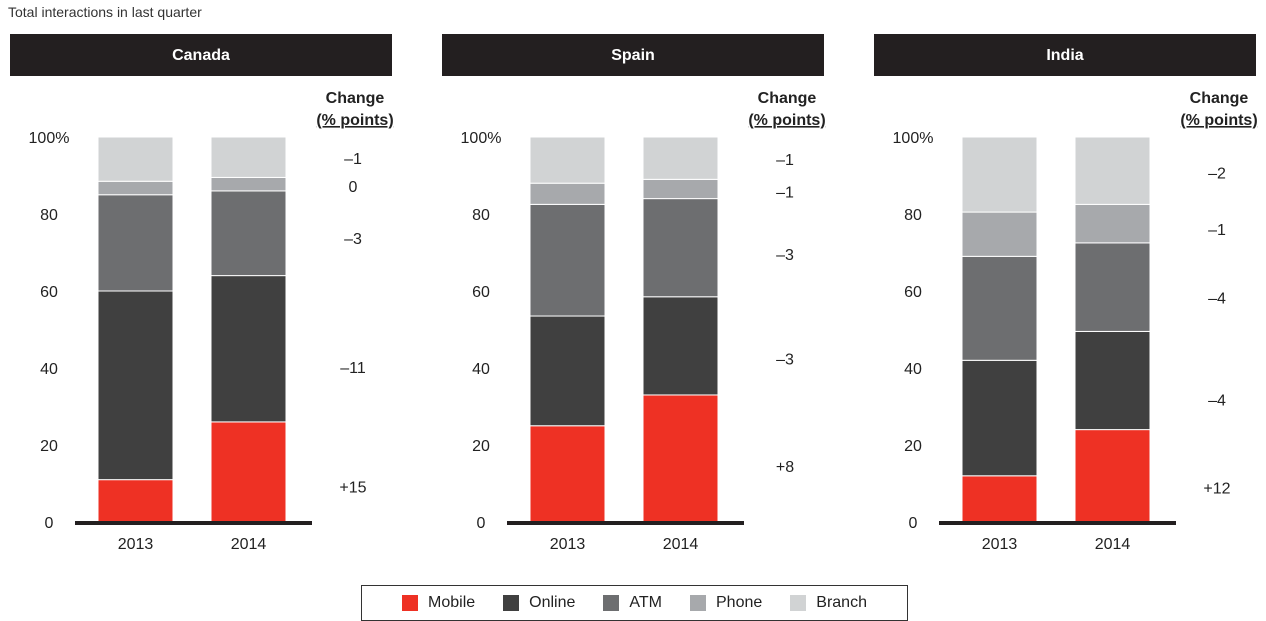 This screenshot has width=1266, height=621. Describe the element at coordinates (739, 602) in the screenshot. I see `legend-label-phone: Phone` at that location.